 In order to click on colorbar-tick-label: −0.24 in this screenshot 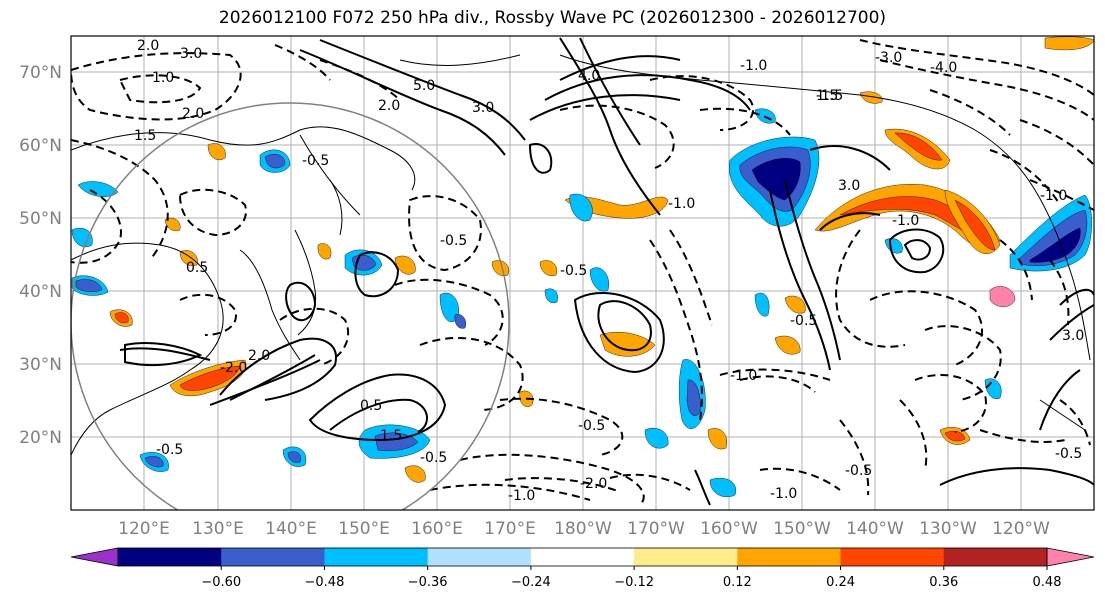, I will do `click(531, 582)`.